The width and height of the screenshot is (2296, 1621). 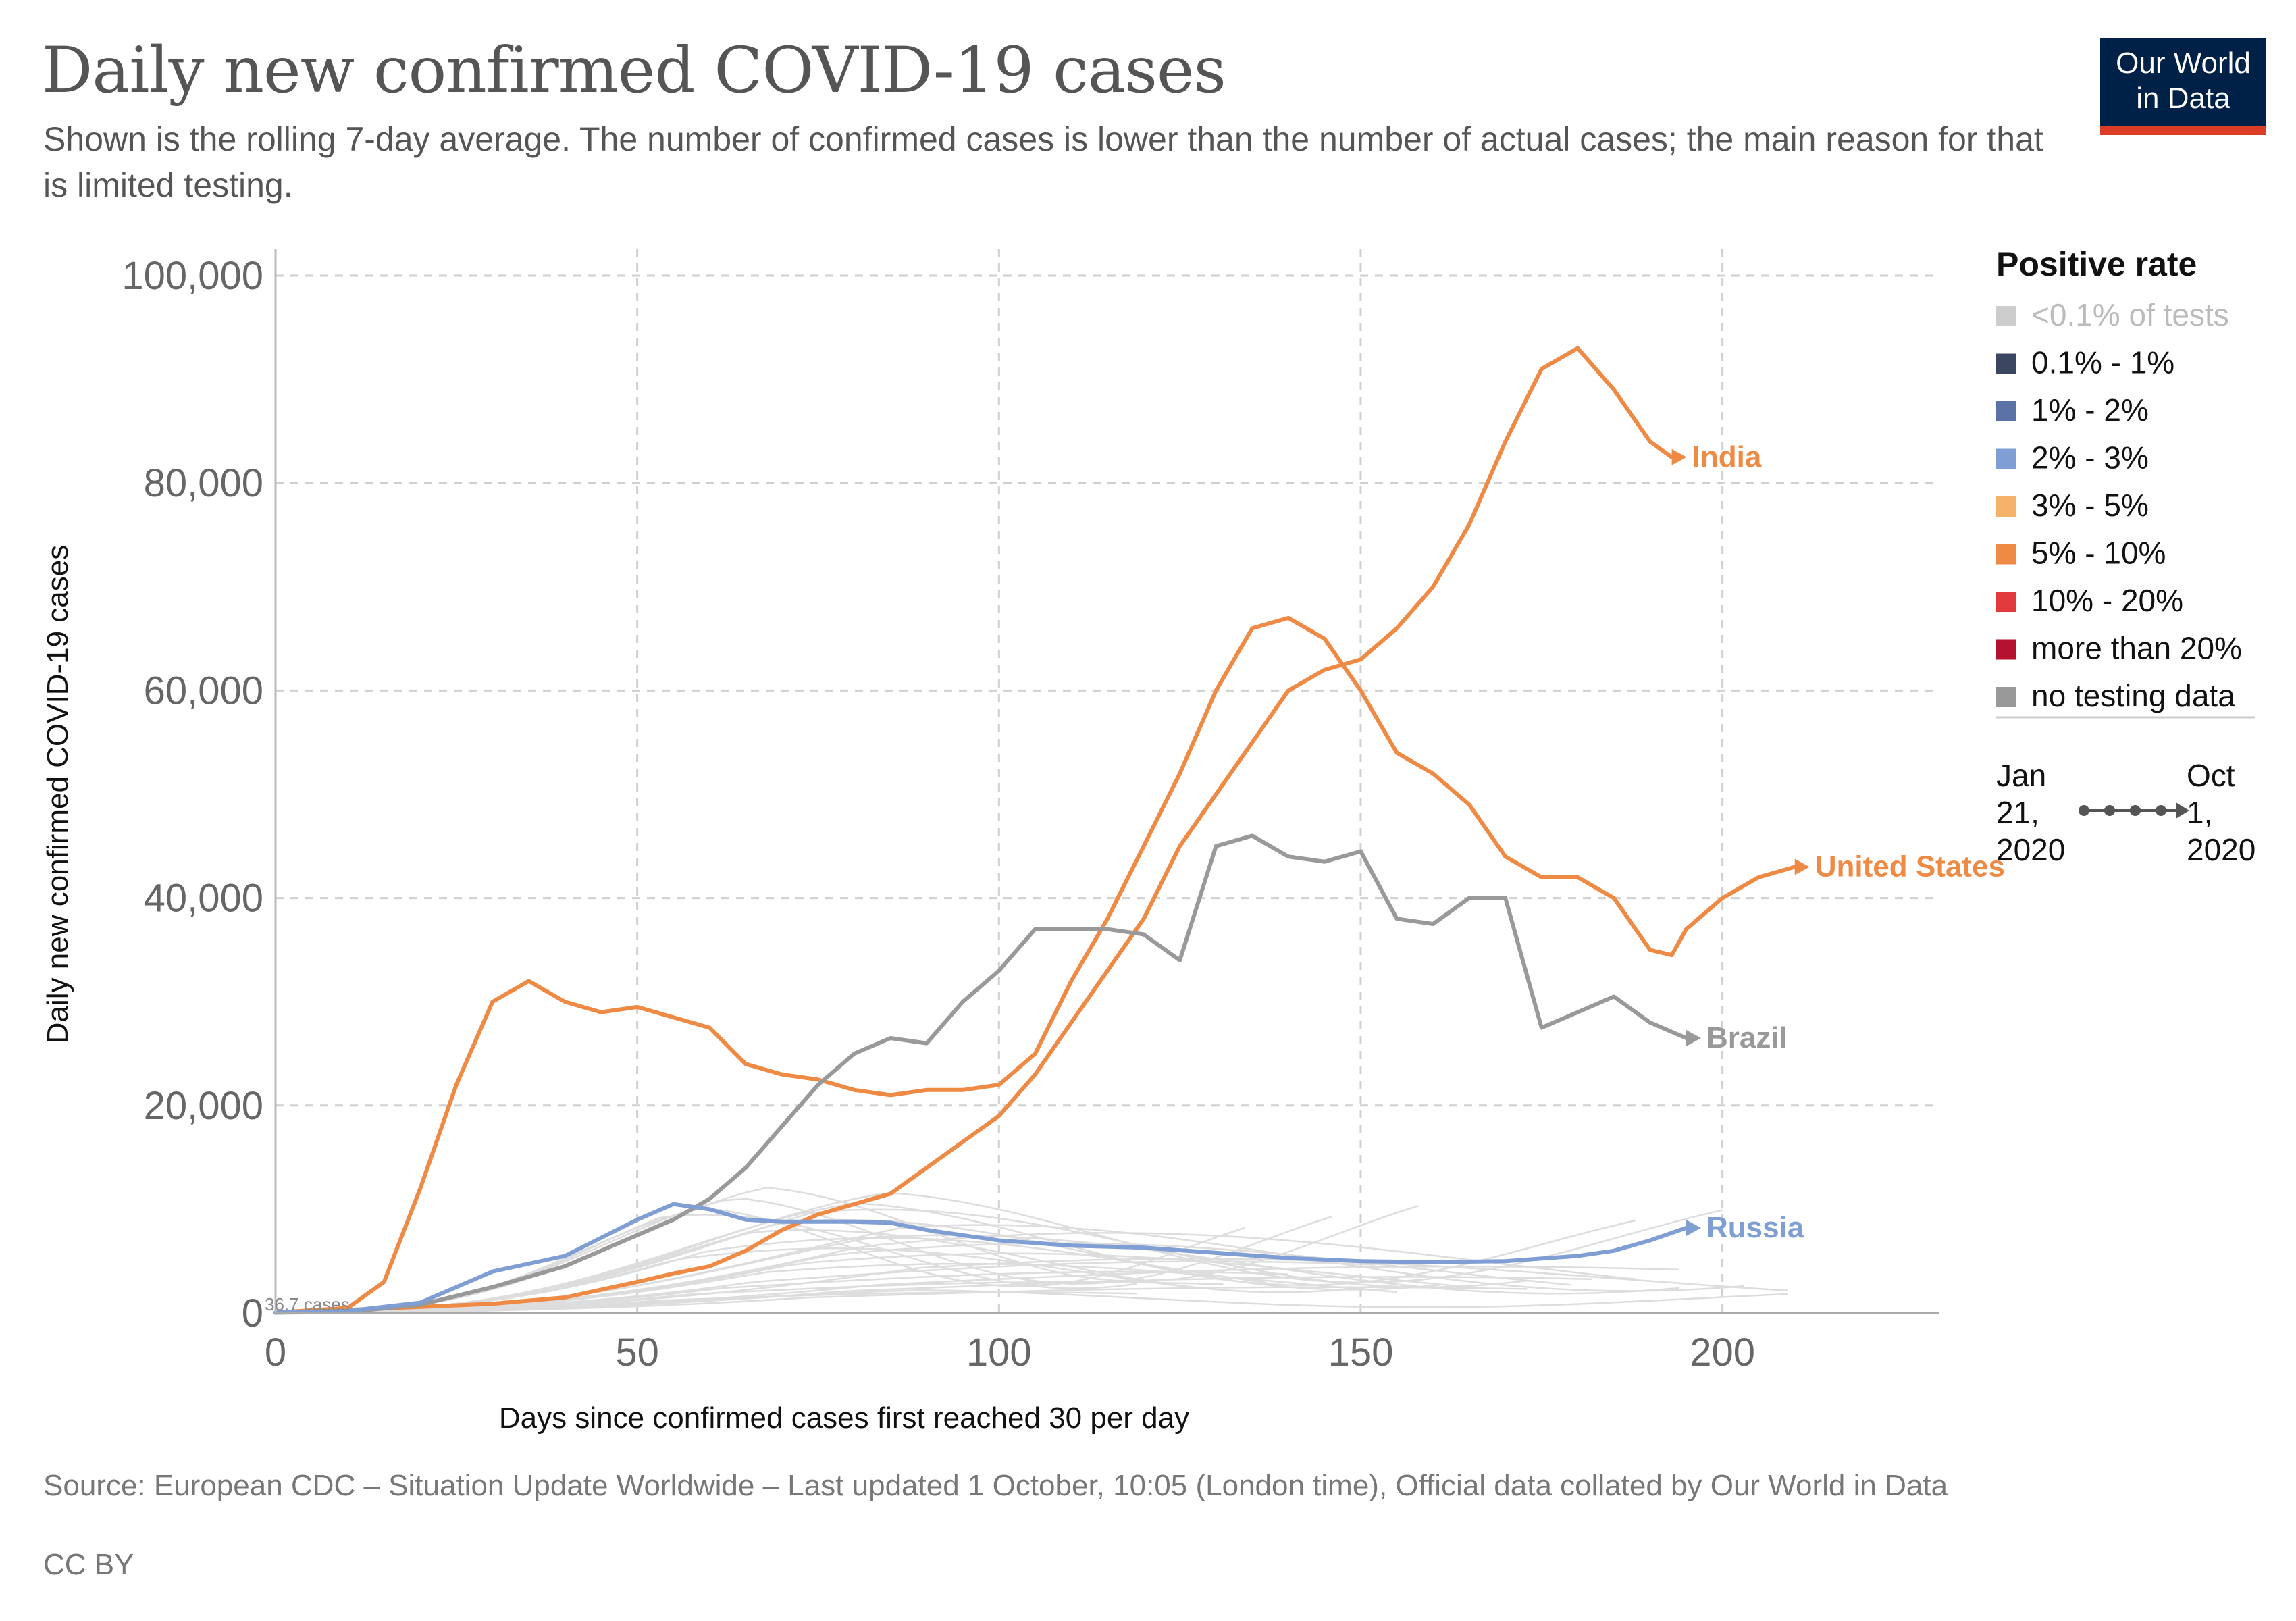 I want to click on background-country-lines, so click(x=1060, y=1250).